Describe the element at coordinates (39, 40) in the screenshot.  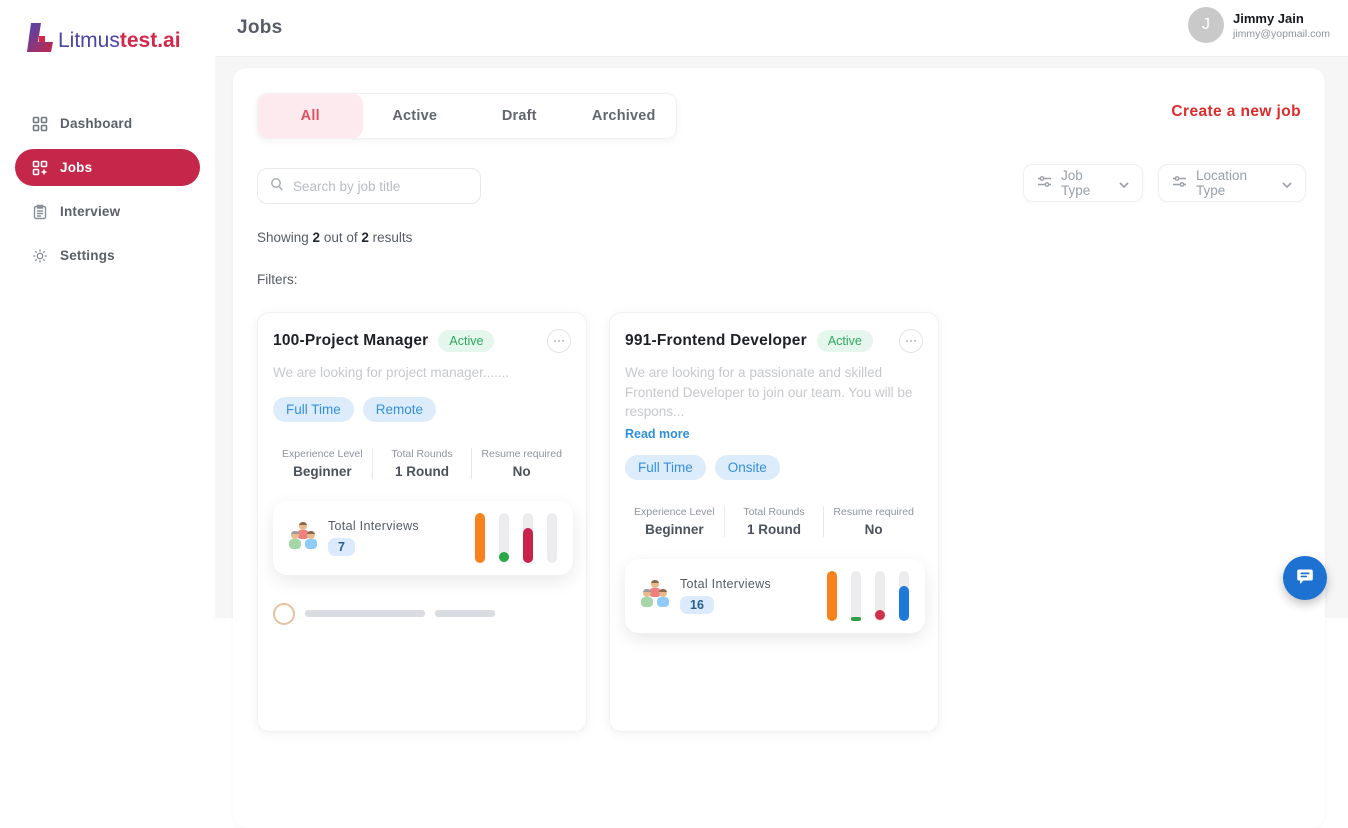
I see `logo-icon` at that location.